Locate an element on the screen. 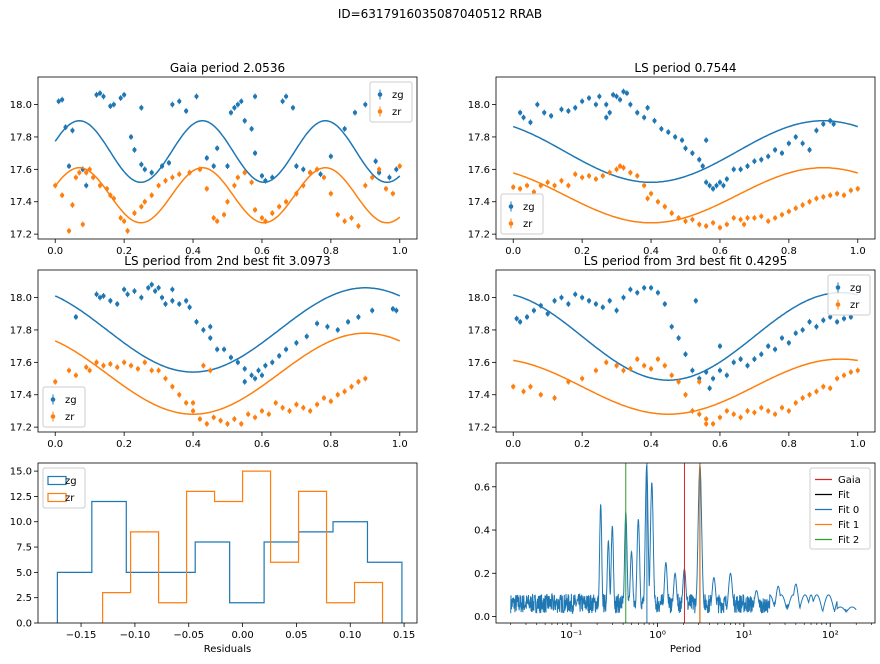 The image size is (880, 664). y-tick-label: 12.5 is located at coordinates (21, 497).